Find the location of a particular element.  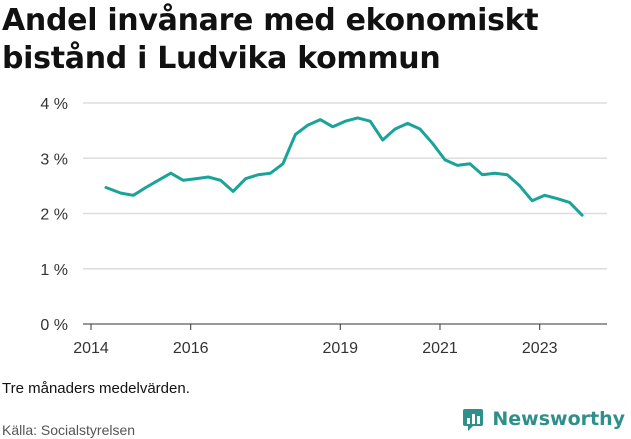

source-credit: Källa: Socialstyrelsen is located at coordinates (69, 430).